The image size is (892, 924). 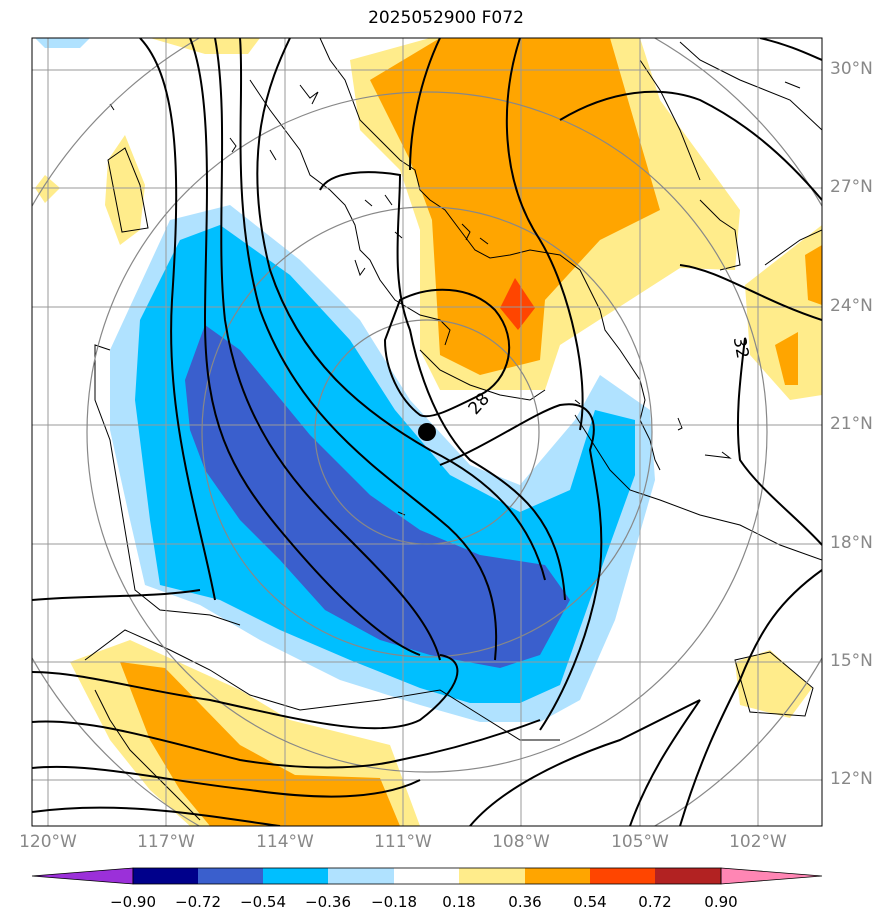 I want to click on shade-positive-mid, so click(x=515, y=206).